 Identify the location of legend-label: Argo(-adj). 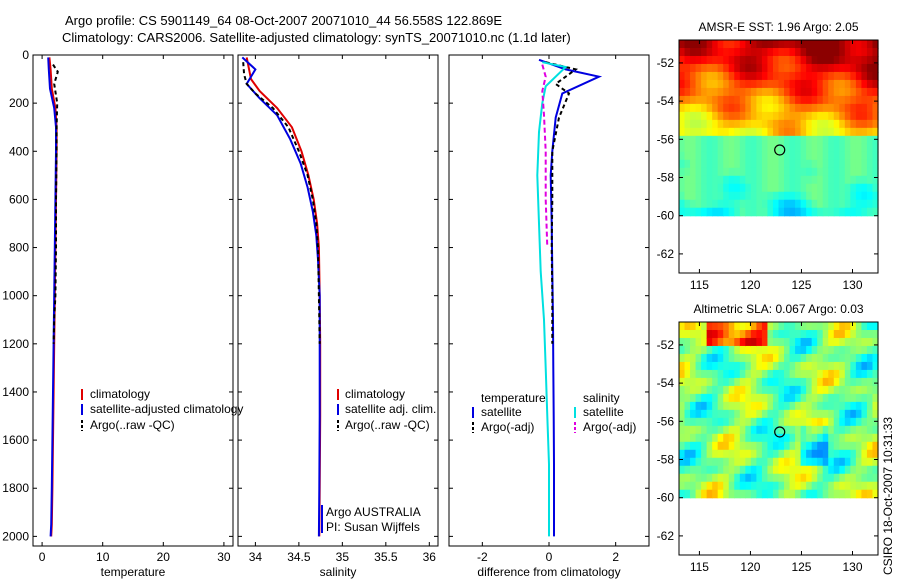
(609, 427).